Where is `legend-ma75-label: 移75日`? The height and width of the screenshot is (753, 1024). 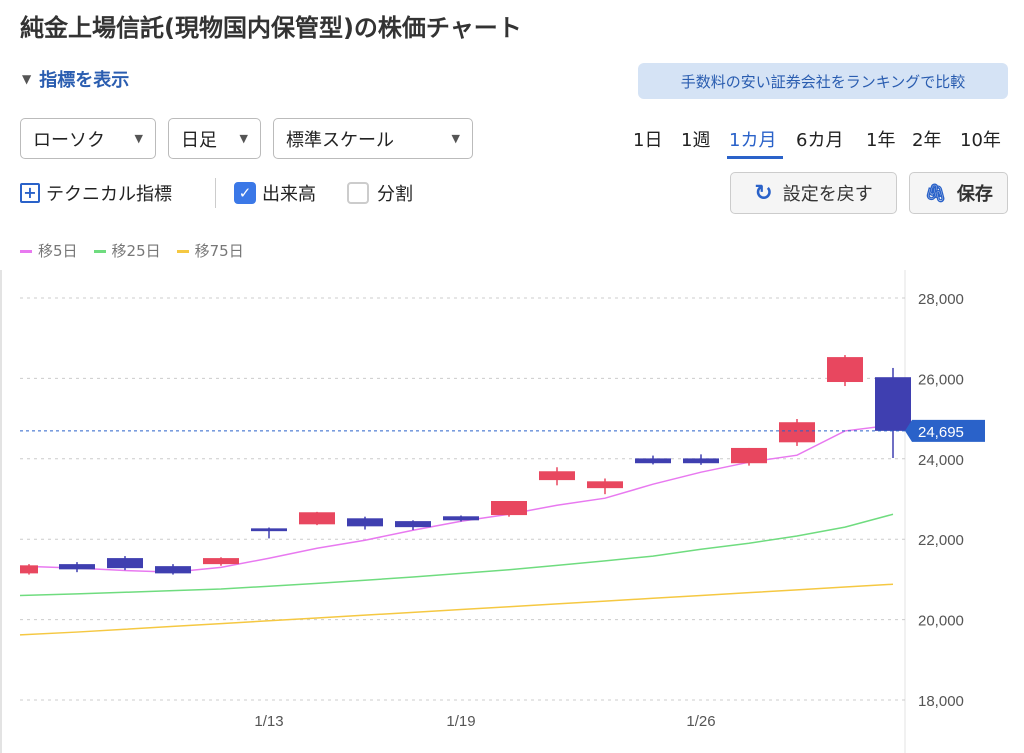
legend-ma75-label: 移75日 is located at coordinates (219, 251).